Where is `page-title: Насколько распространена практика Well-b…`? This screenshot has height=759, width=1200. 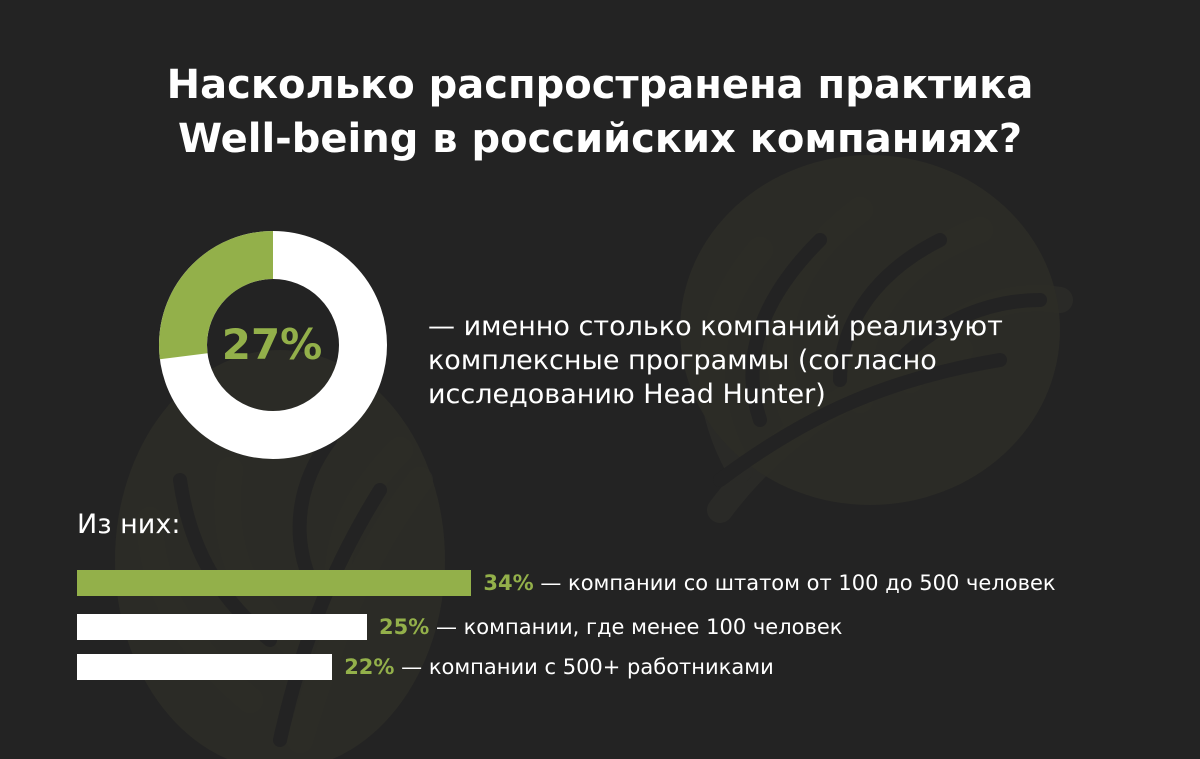 page-title: Насколько распространена практика Well-b… is located at coordinates (600, 112).